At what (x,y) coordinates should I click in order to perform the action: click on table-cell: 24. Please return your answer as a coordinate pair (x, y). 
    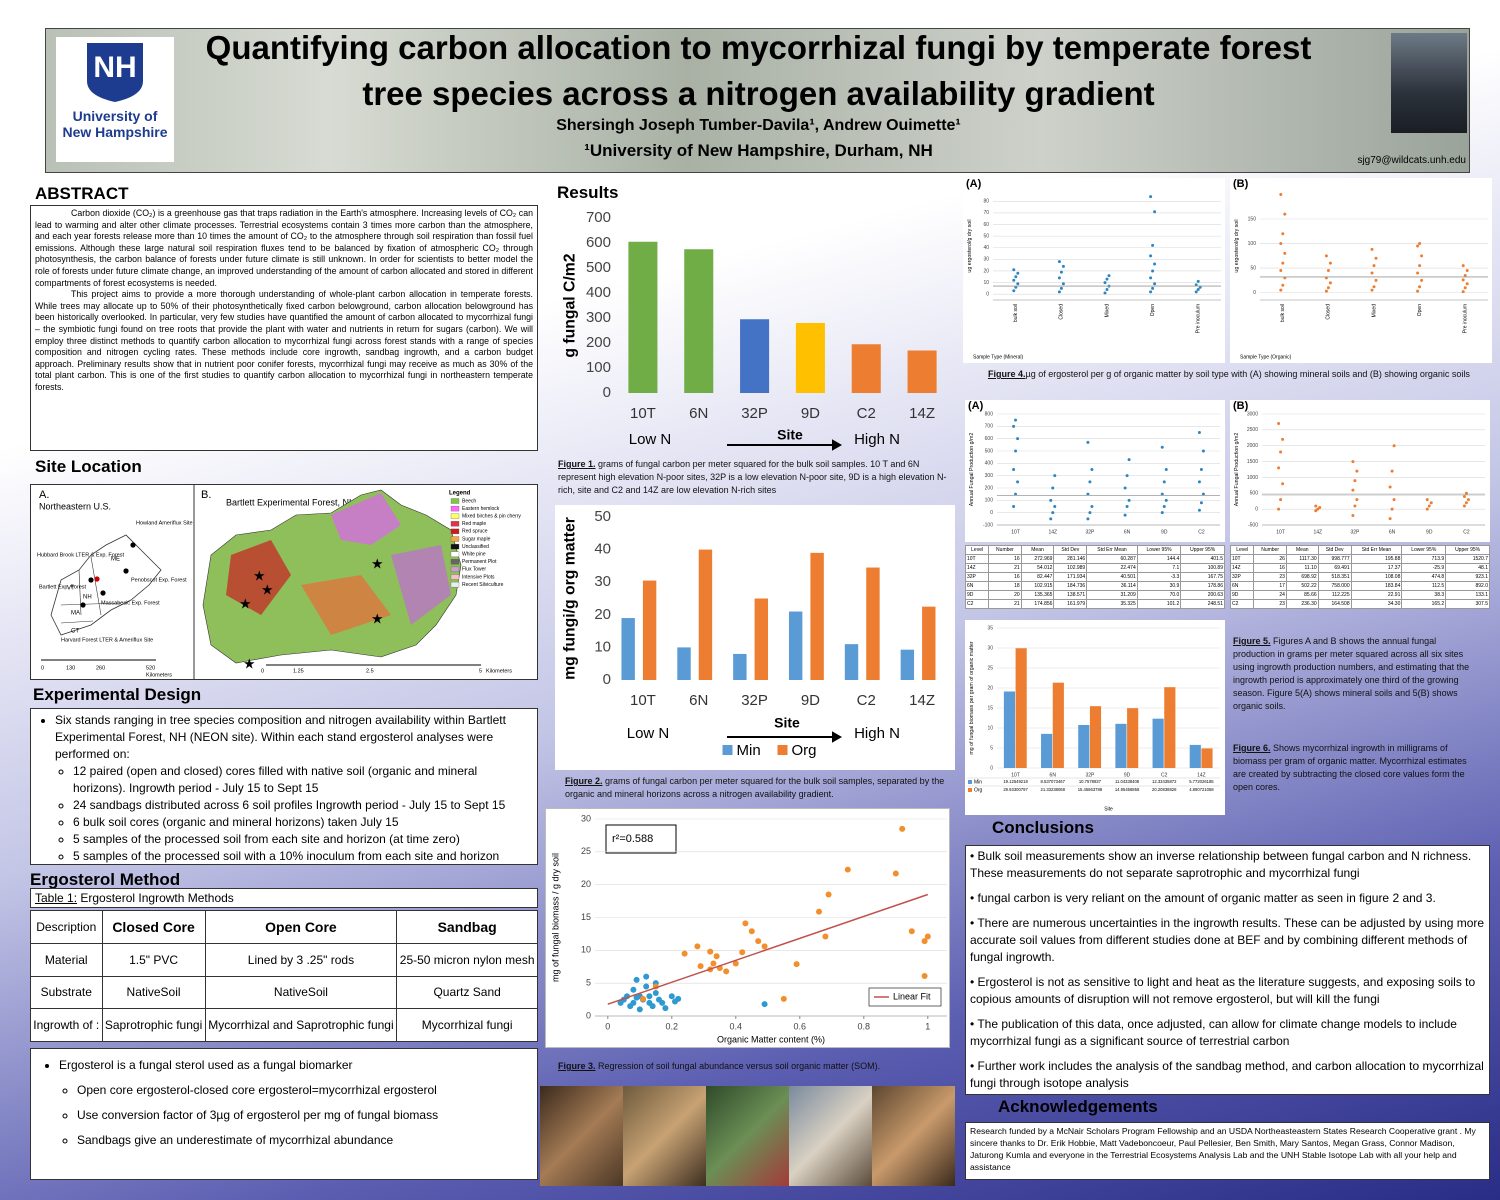
    Looking at the image, I should click on (1270, 595).